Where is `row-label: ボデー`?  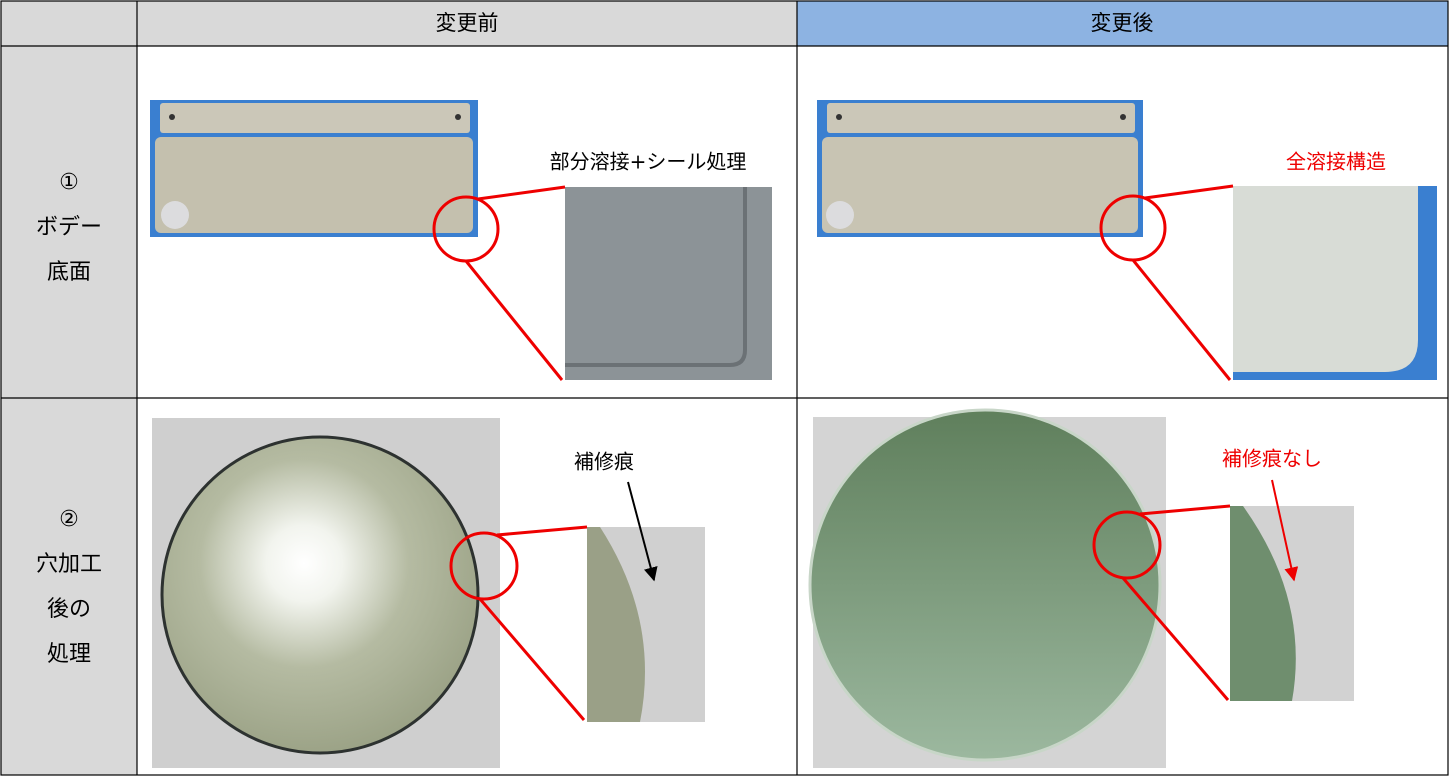 row-label: ボデー is located at coordinates (69, 227).